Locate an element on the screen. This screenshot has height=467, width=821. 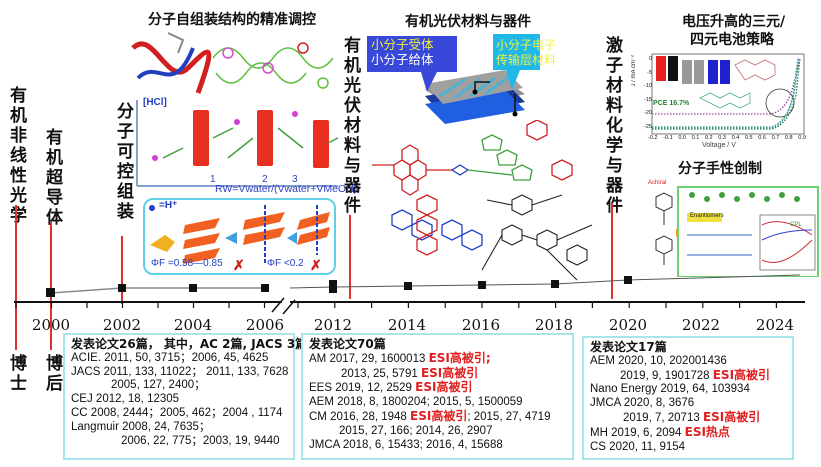
enantiomers-label: Enantiomers is located at coordinates (707, 216).